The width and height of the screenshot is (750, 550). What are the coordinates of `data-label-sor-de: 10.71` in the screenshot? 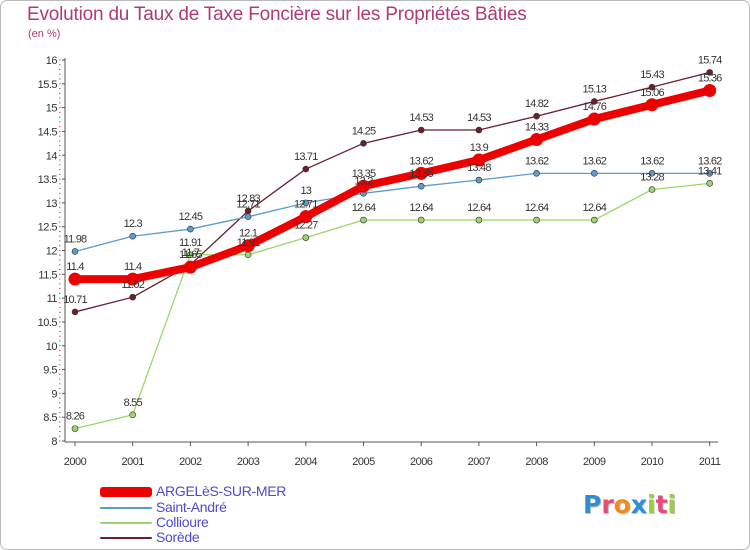 It's located at (75, 300).